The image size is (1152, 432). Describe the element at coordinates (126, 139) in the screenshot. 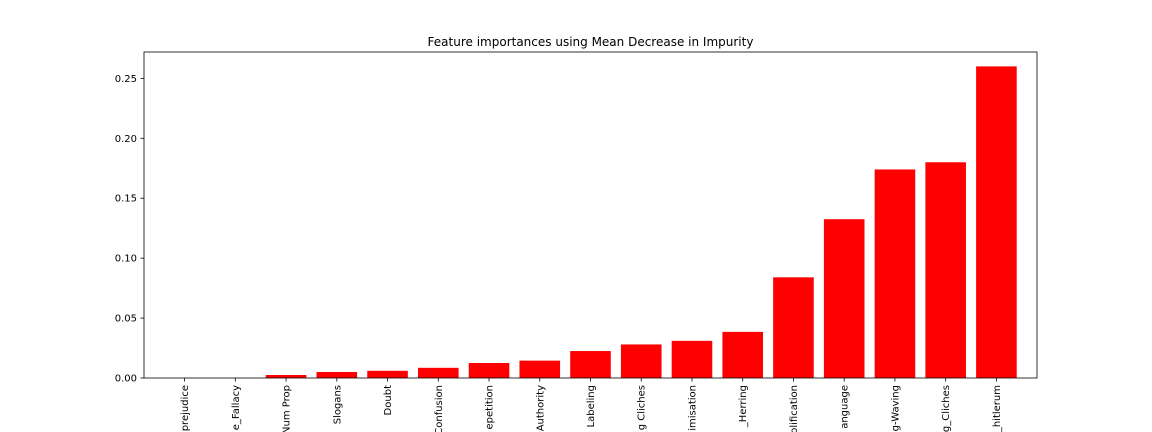

I see `y-tick-label-4: 0.20` at that location.